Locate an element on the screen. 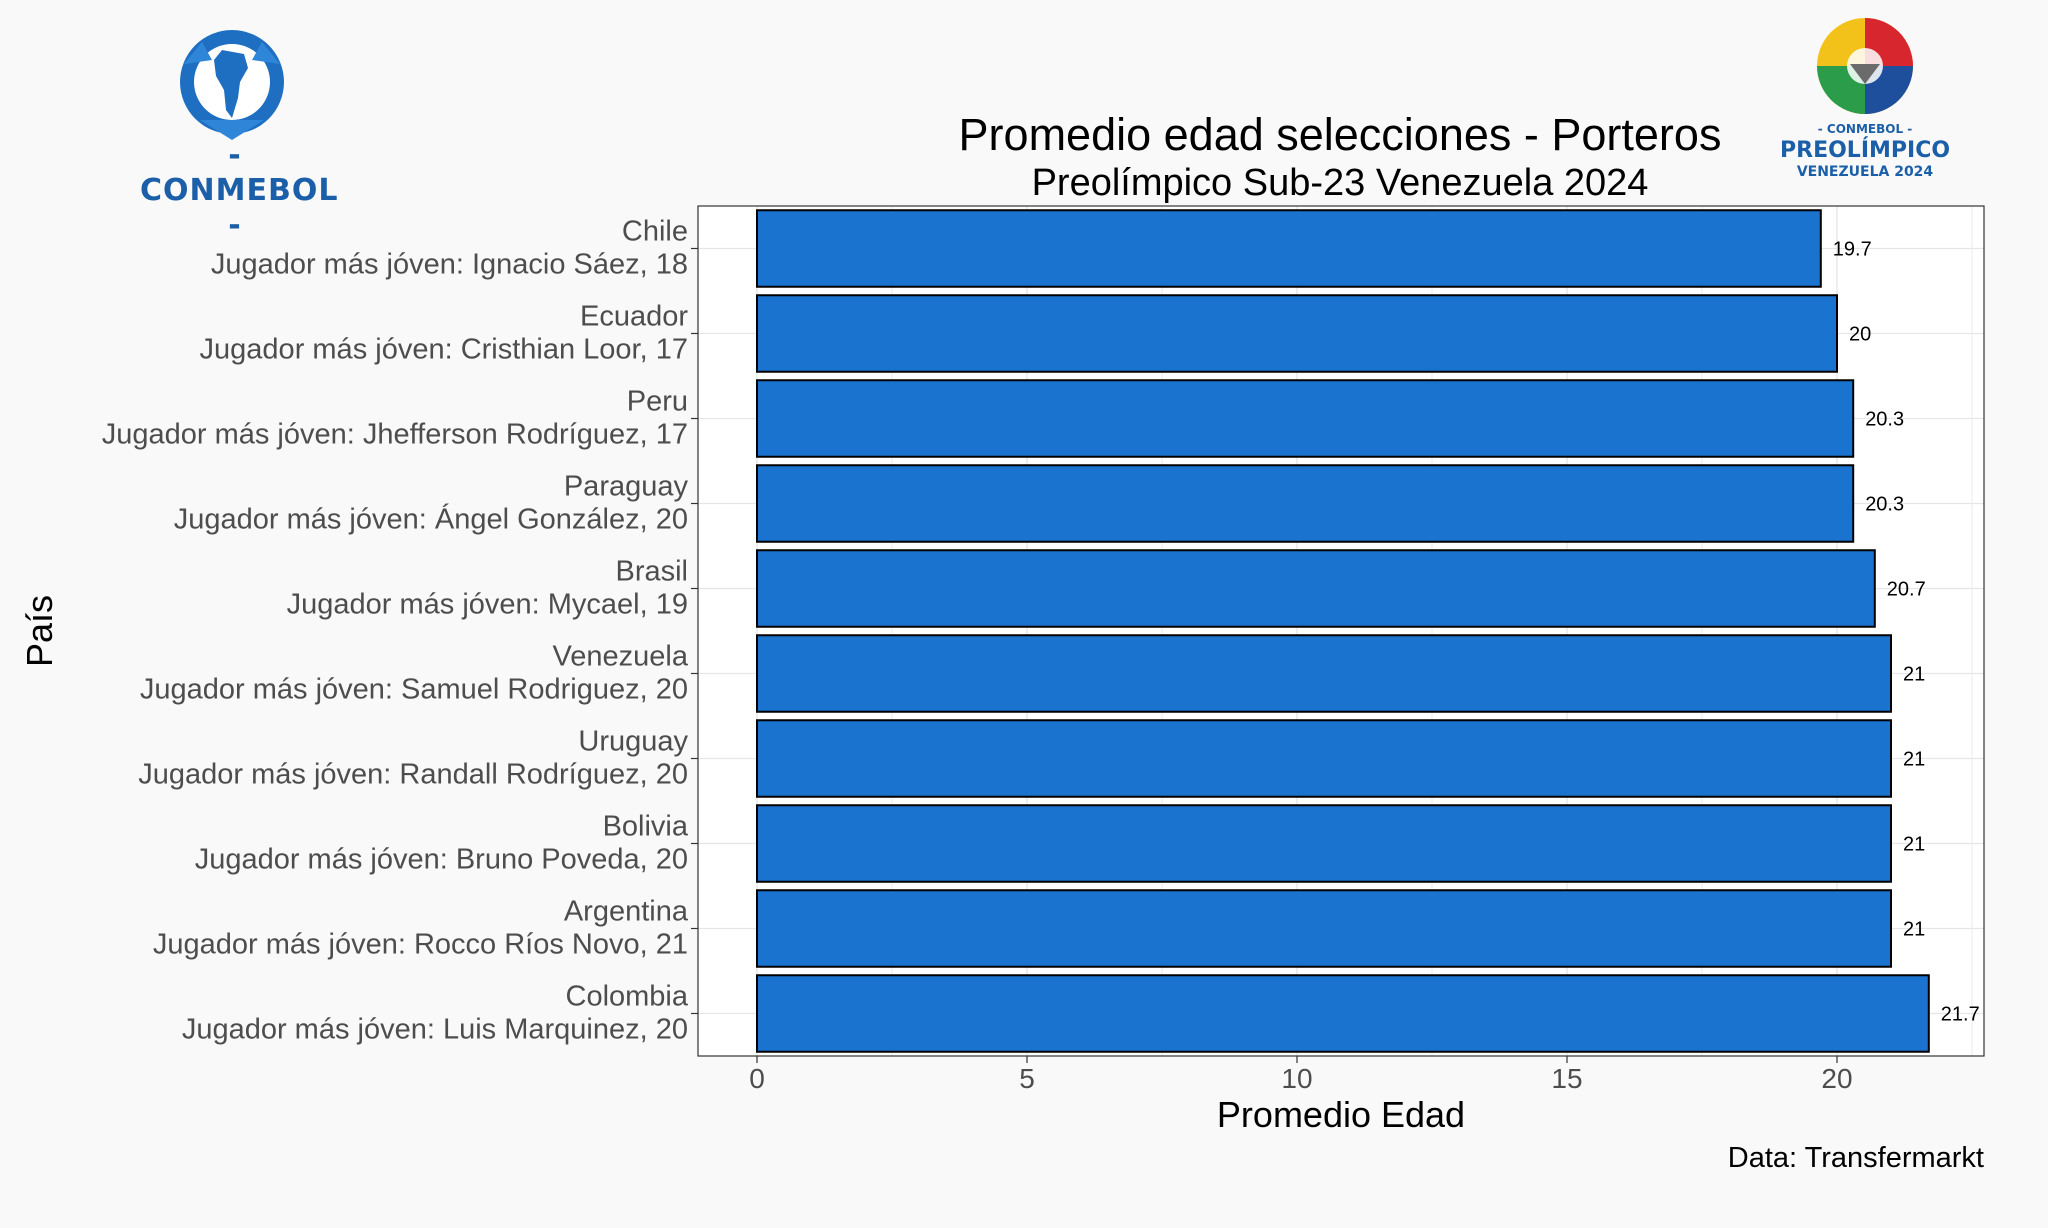 The height and width of the screenshot is (1228, 2048). y-label-country: Uruguay is located at coordinates (633, 742).